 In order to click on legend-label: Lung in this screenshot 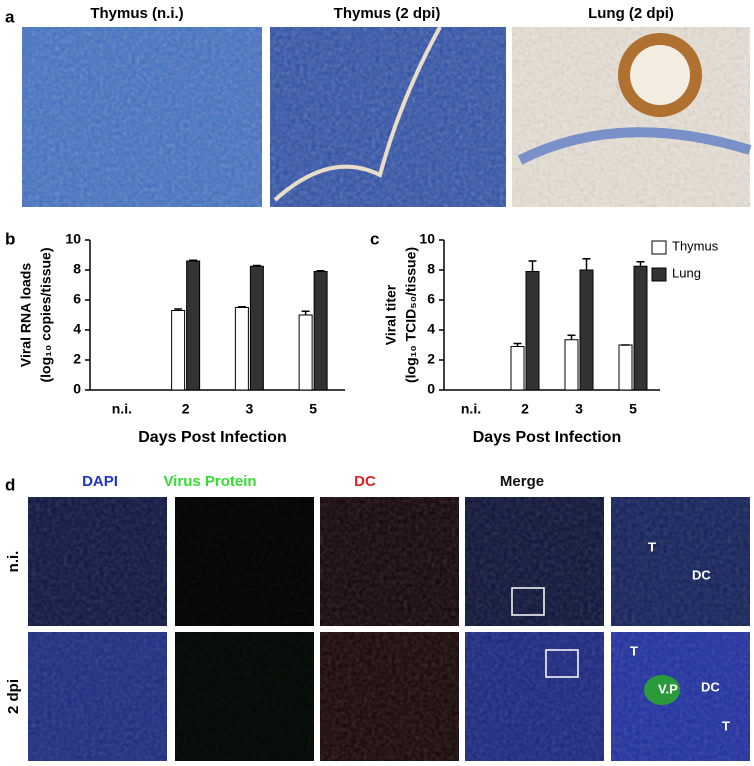, I will do `click(686, 272)`.